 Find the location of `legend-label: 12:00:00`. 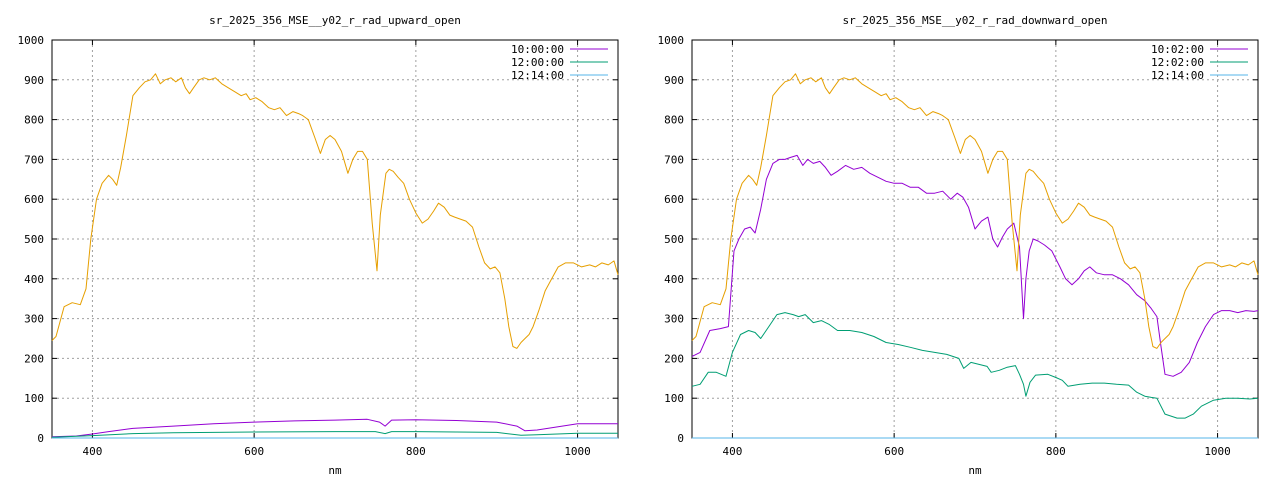

legend-label: 12:00:00 is located at coordinates (537, 62).